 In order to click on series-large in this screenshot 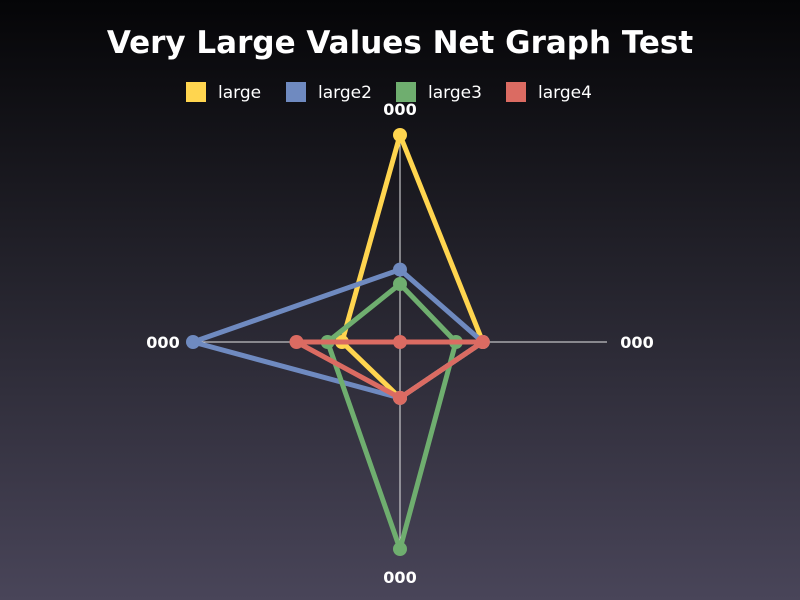, I will do `click(412, 266)`.